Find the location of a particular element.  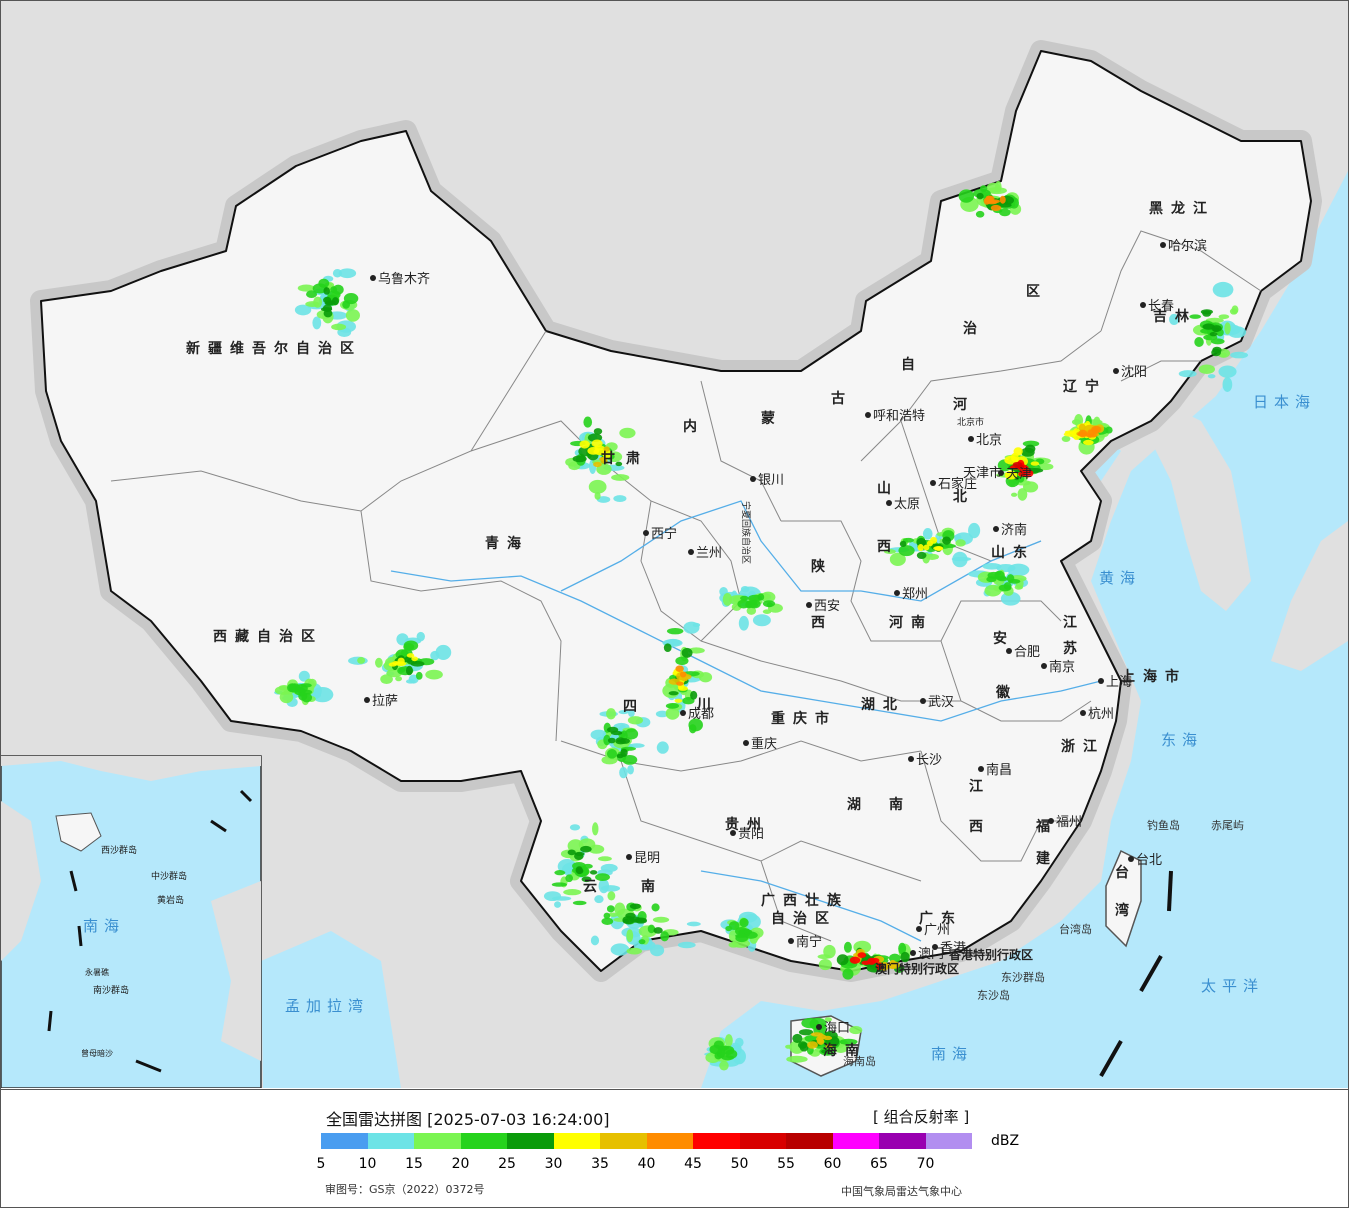

label-hebei-2: 北 is located at coordinates (964, 497).